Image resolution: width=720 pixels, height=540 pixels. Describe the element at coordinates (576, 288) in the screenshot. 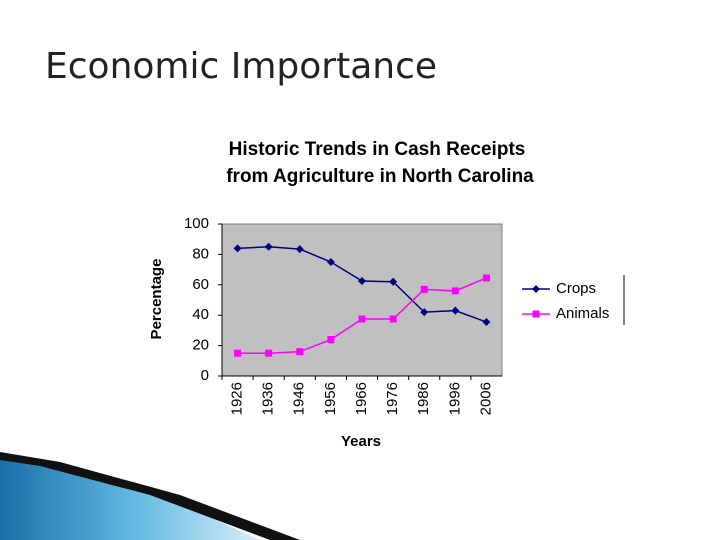

I see `legend-label: Crops` at that location.